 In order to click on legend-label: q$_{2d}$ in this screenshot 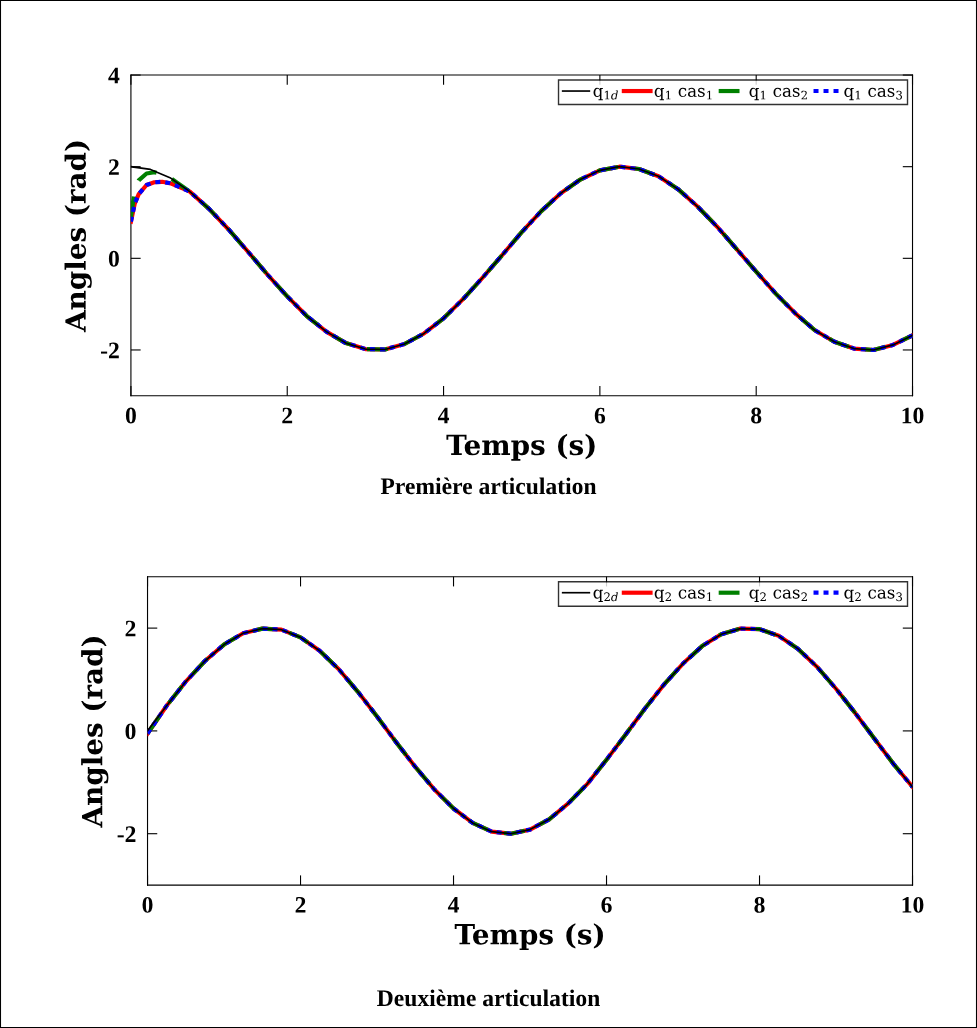, I will do `click(605, 595)`.